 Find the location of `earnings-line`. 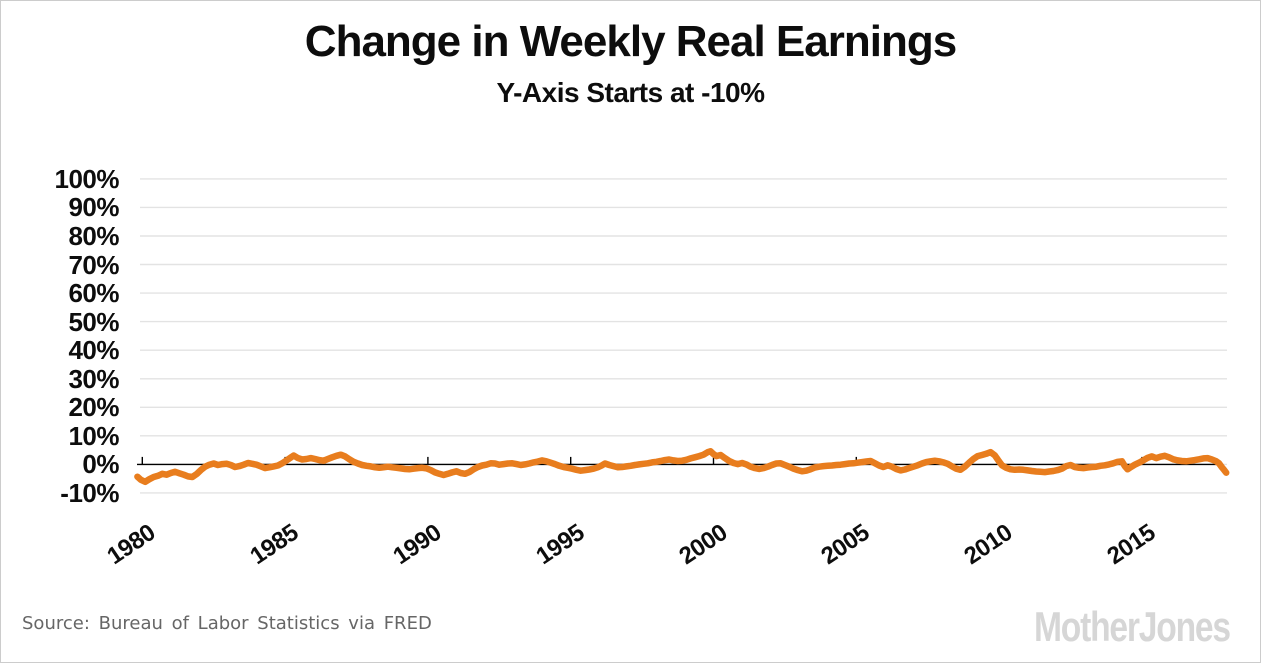

earnings-line is located at coordinates (682, 467).